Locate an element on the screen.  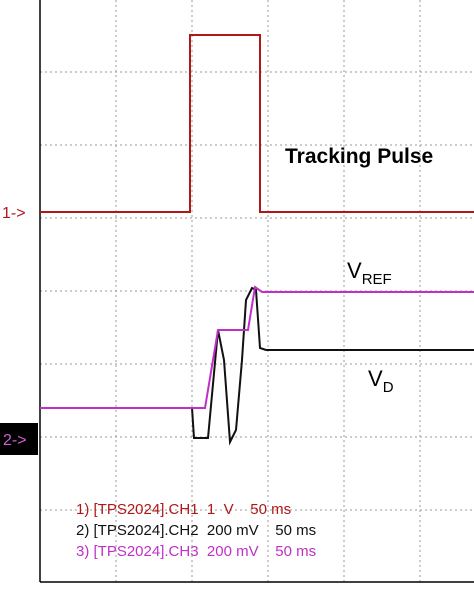
vd-sub: D is located at coordinates (388, 387).